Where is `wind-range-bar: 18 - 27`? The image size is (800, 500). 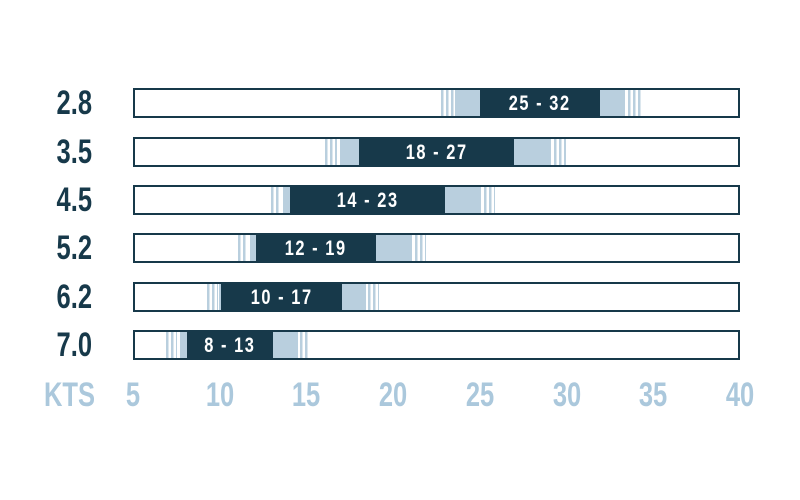
wind-range-bar: 18 - 27 is located at coordinates (436, 152).